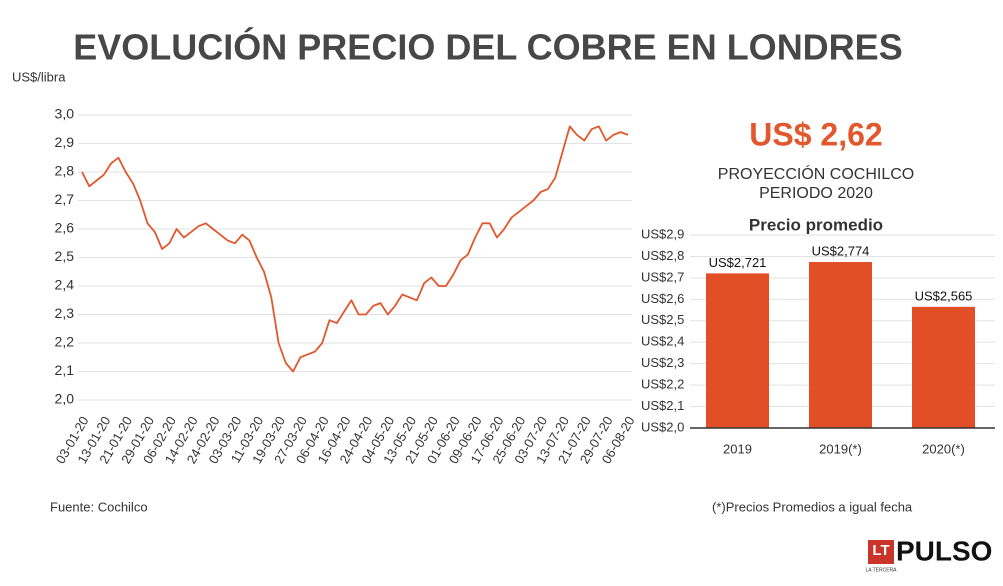 The height and width of the screenshot is (586, 1003). What do you see at coordinates (65, 114) in the screenshot?
I see `y-tick-label: 3,0` at bounding box center [65, 114].